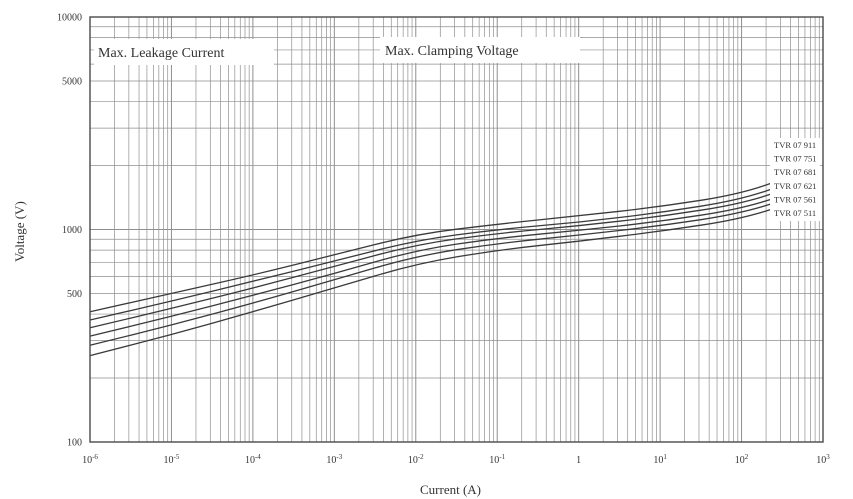  I want to click on annotation-clamping: Max. Clamping Voltage, so click(452, 51).